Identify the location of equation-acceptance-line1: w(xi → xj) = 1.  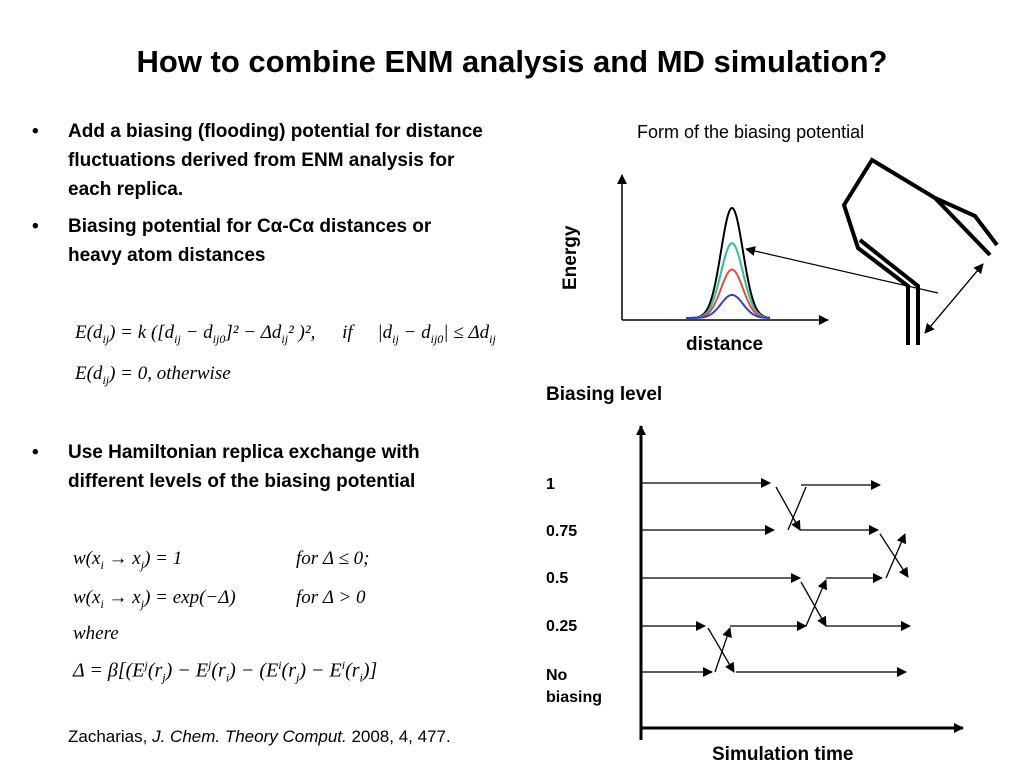
(128, 560).